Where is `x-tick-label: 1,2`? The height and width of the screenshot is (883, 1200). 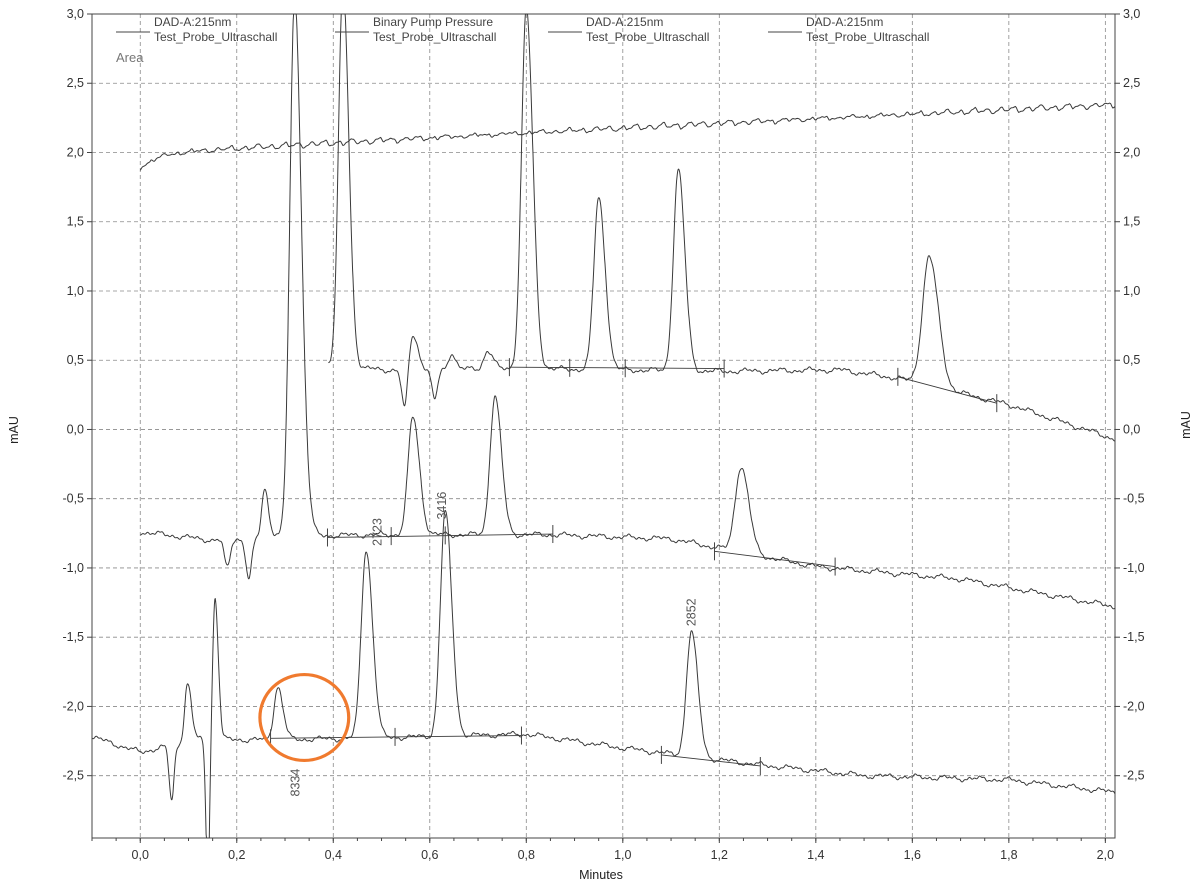
x-tick-label: 1,2 is located at coordinates (719, 855).